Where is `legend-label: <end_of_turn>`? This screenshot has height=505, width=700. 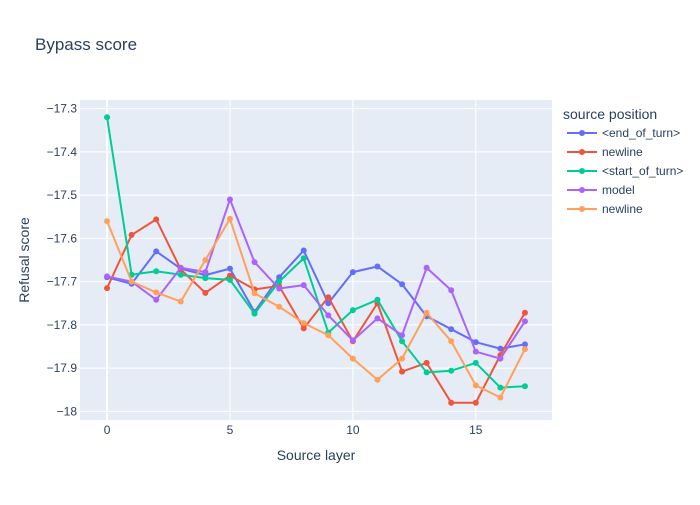 legend-label: <end_of_turn> is located at coordinates (641, 133).